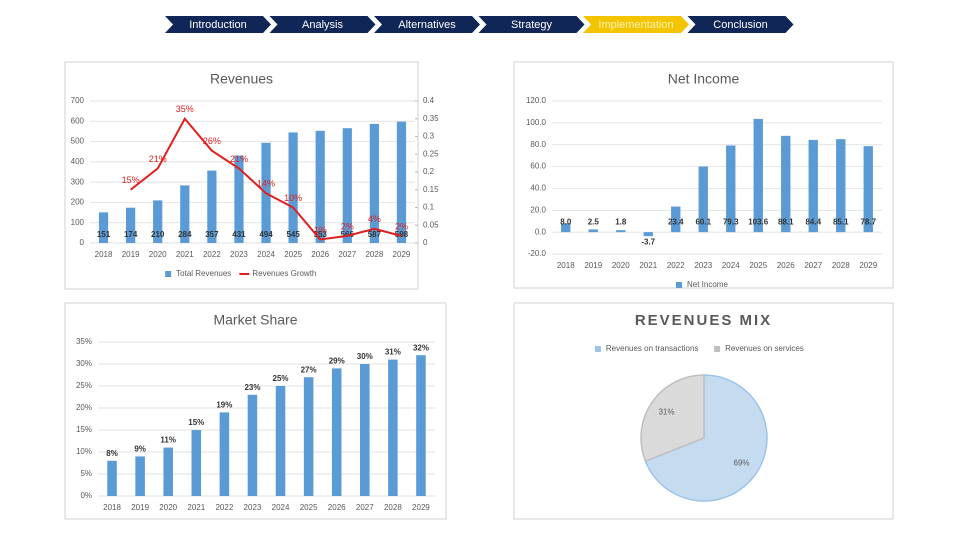 The width and height of the screenshot is (960, 545). Describe the element at coordinates (140, 507) in the screenshot. I see `x-tick-label: 2019` at that location.